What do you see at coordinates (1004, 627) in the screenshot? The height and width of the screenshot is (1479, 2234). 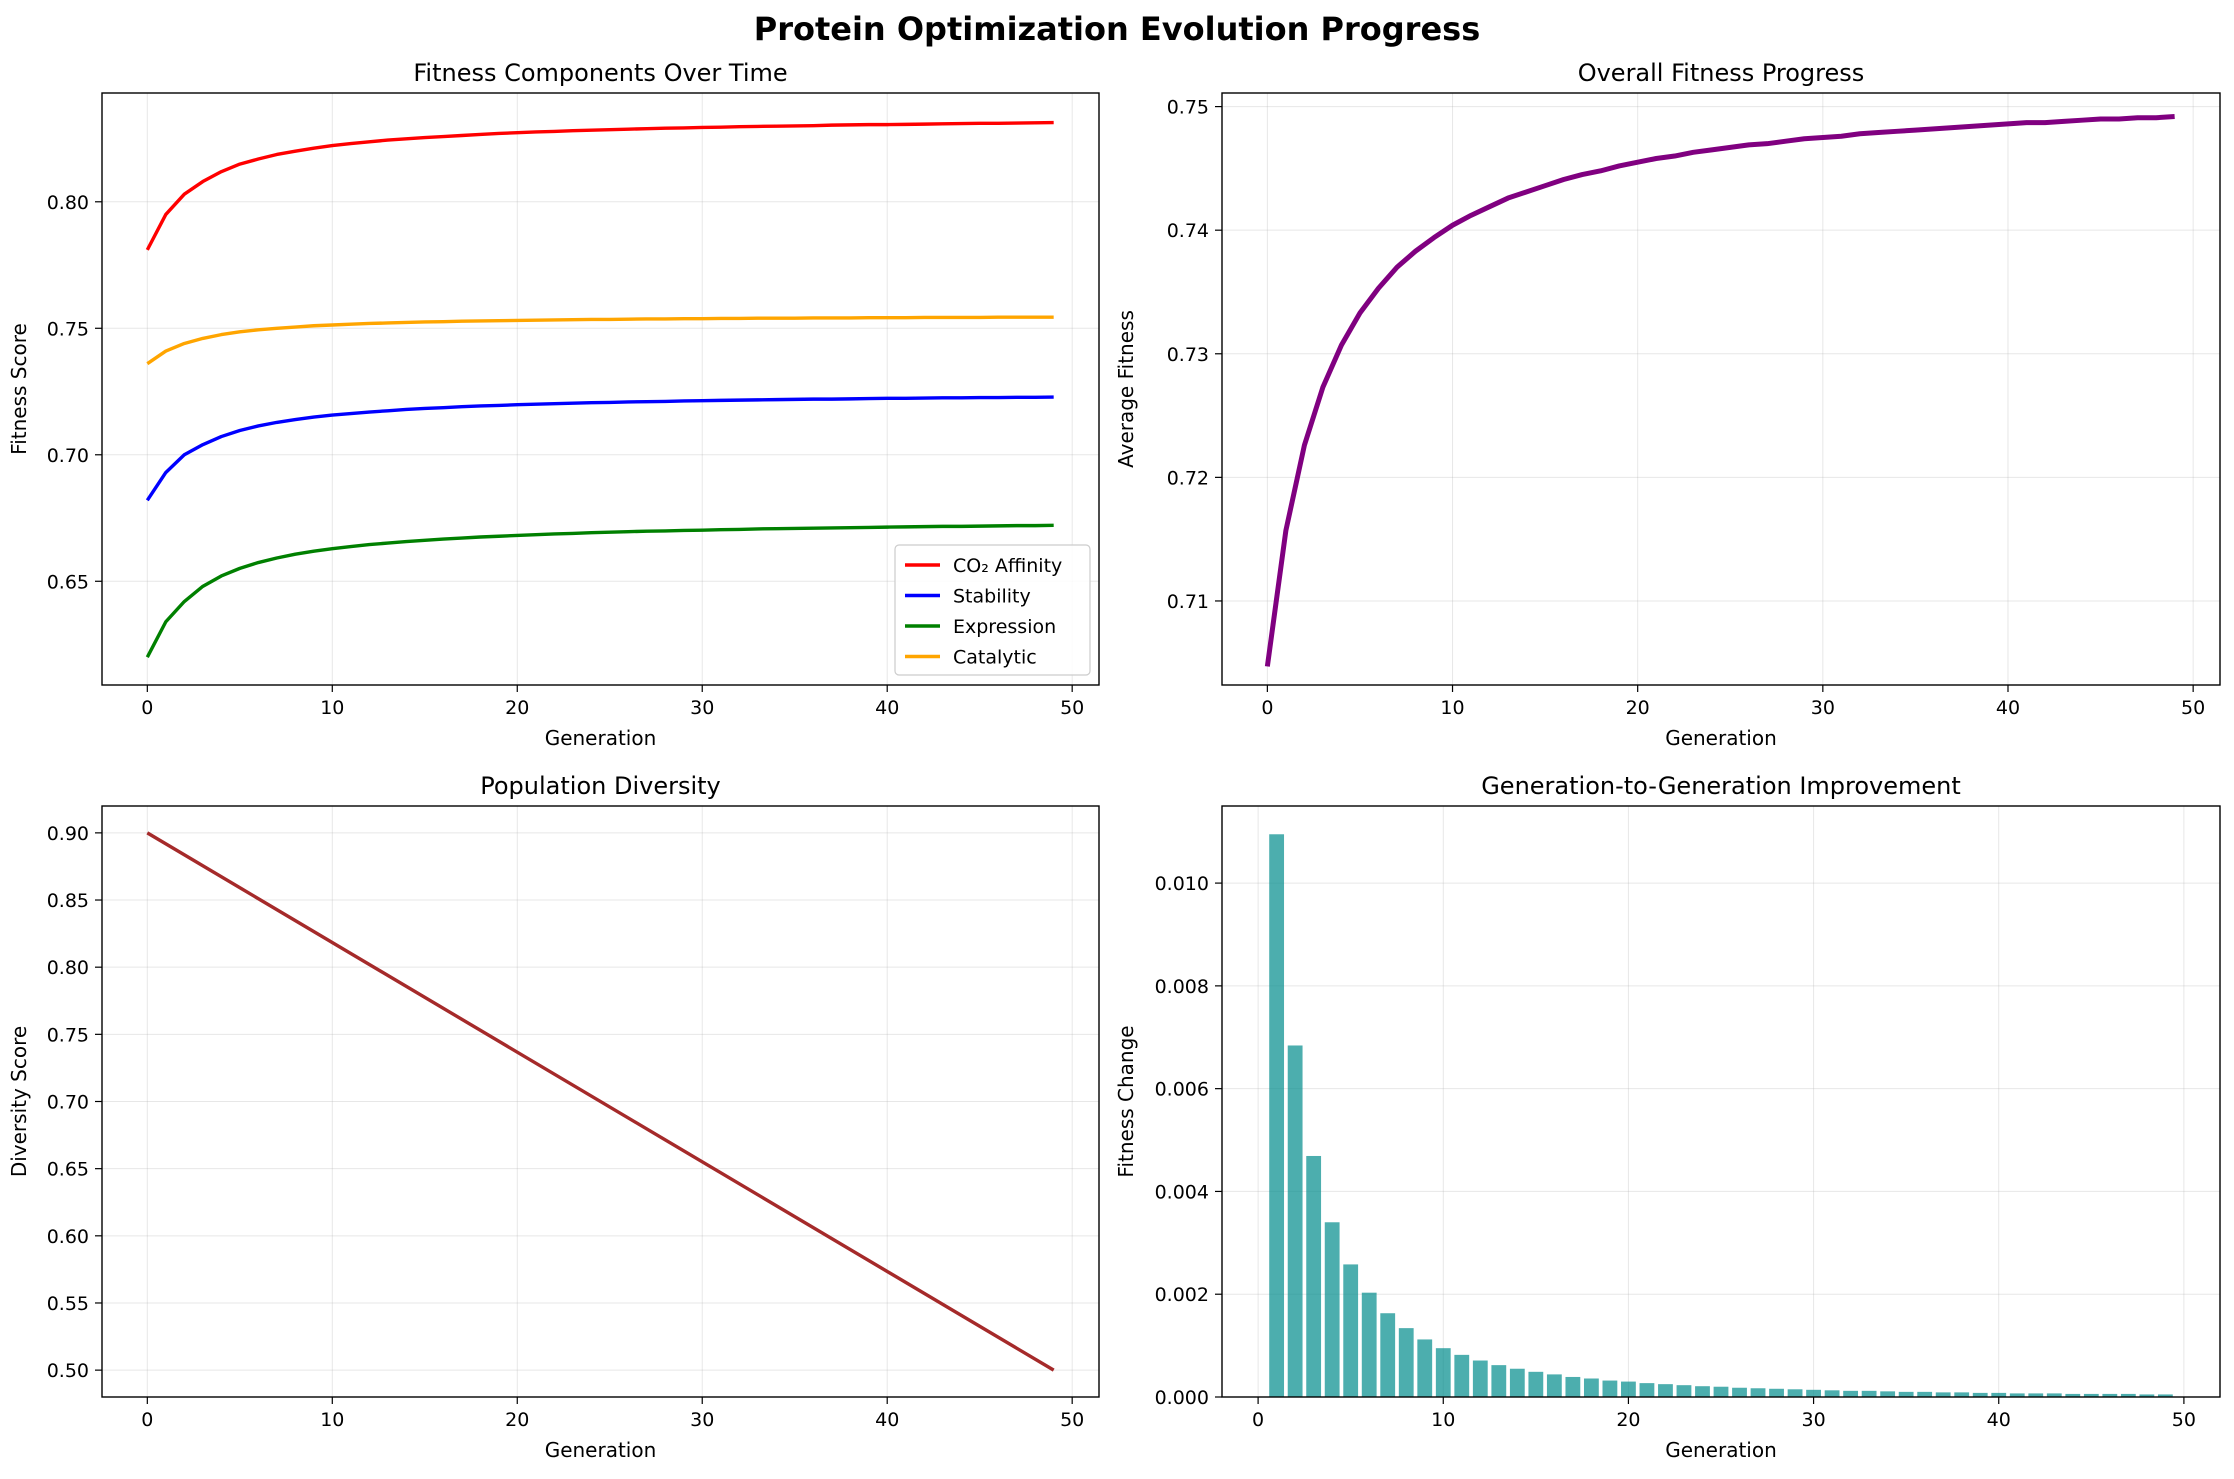 I see `legend-label: Expression` at bounding box center [1004, 627].